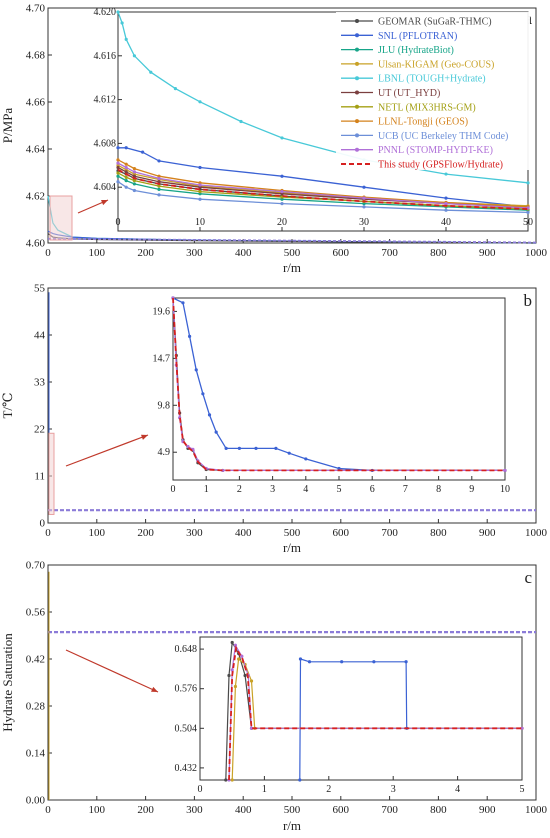 The height and width of the screenshot is (838, 550). I want to click on inset-y-tick-label: 0.432, so click(186, 768).